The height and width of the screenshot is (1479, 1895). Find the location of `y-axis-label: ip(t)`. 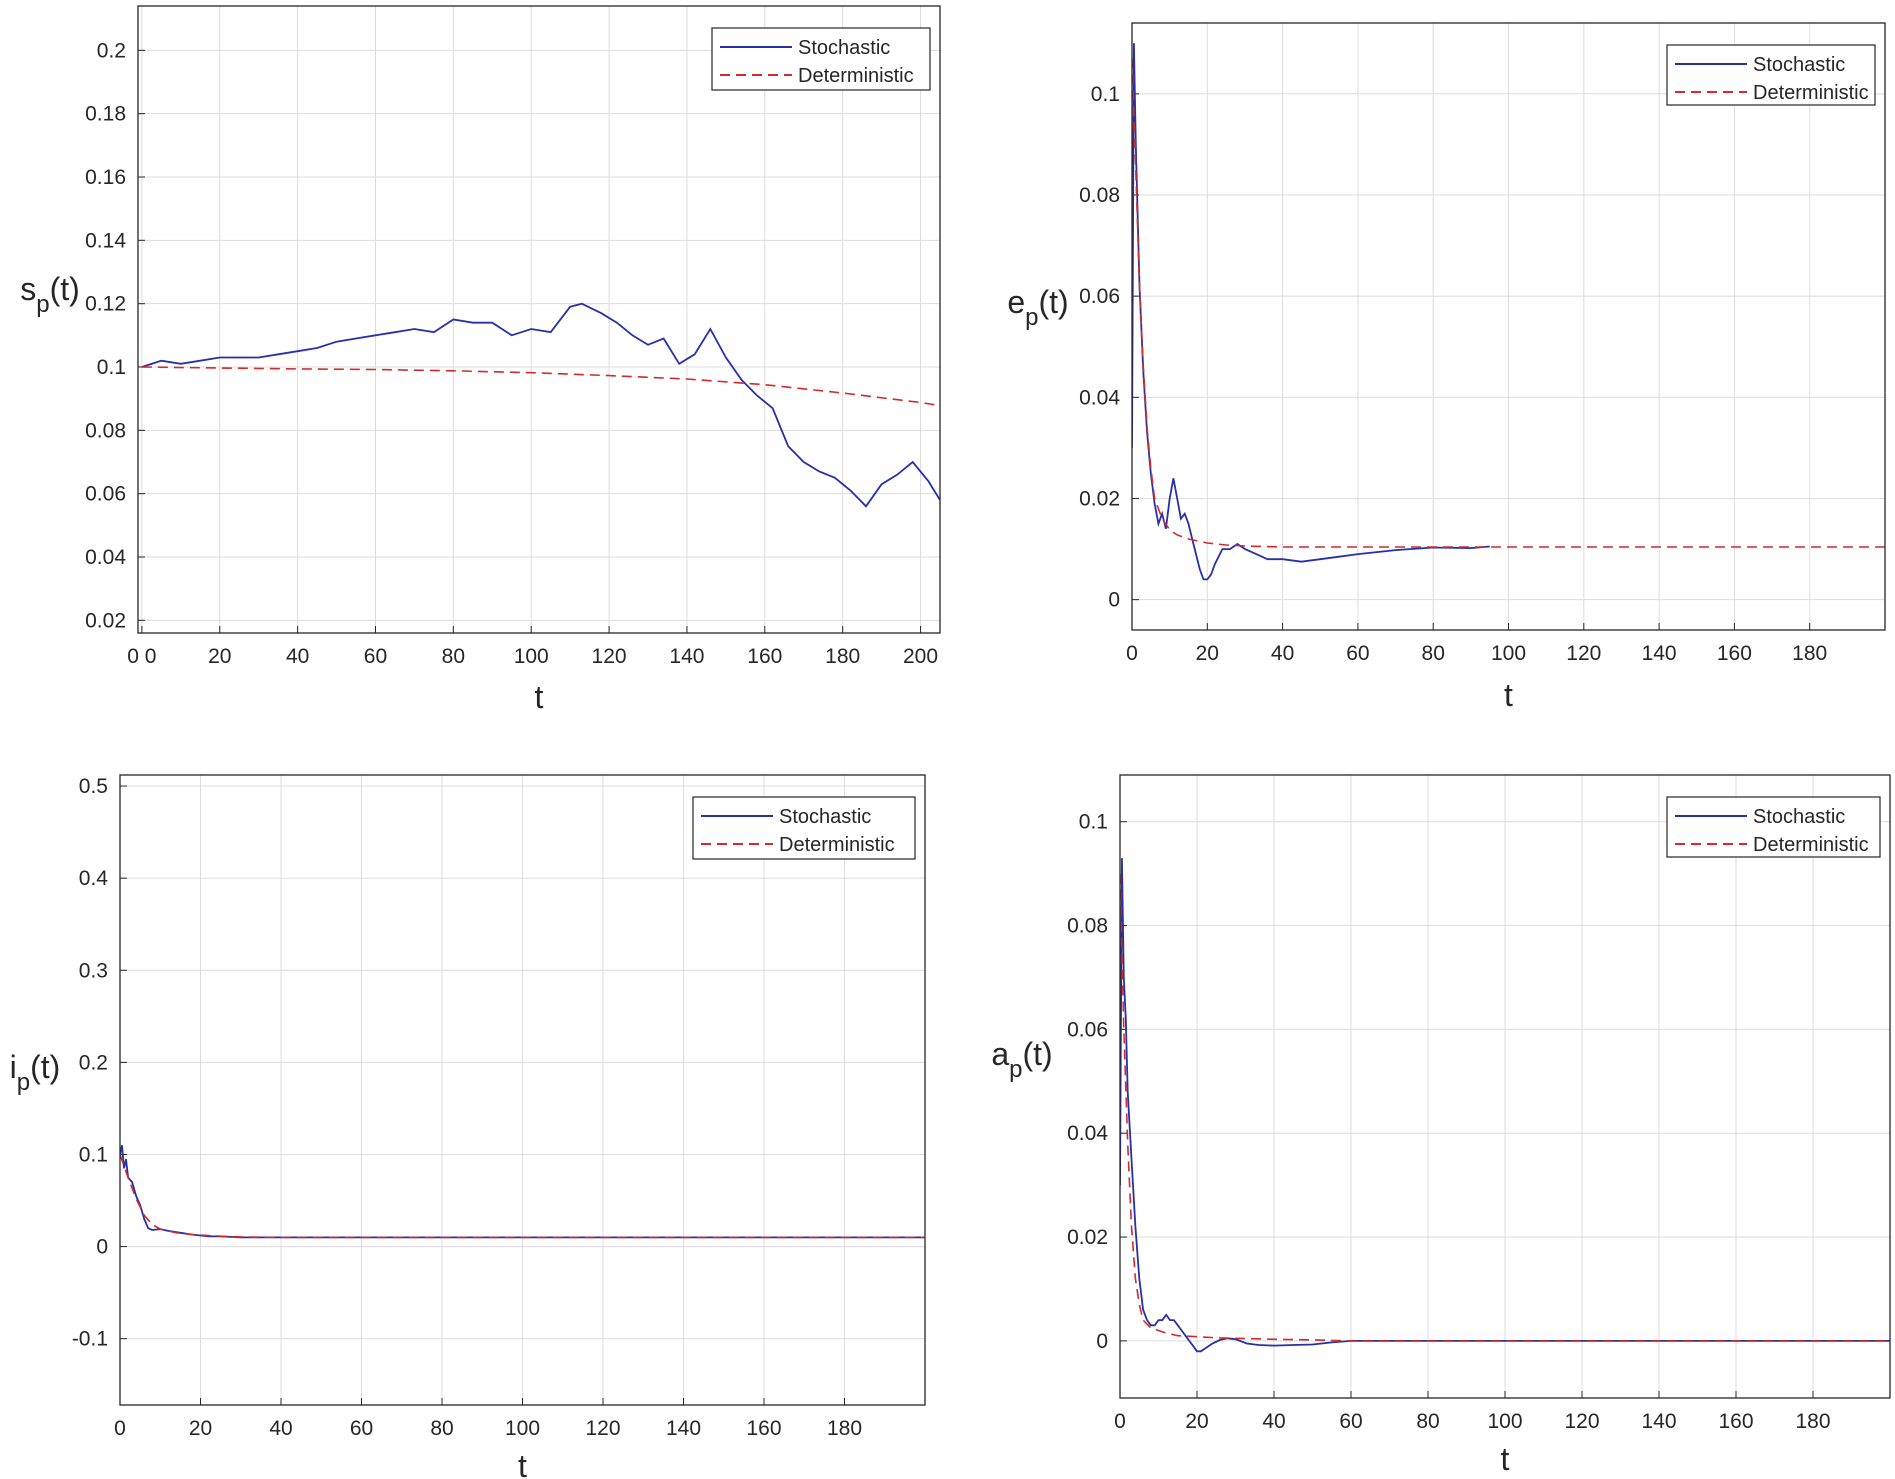

y-axis-label: ip(t) is located at coordinates (35, 1072).